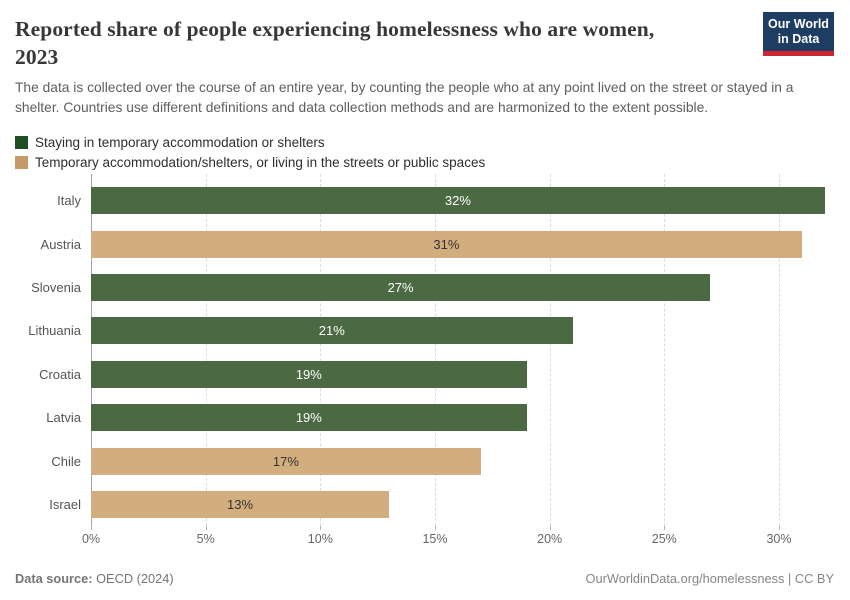  What do you see at coordinates (320, 539) in the screenshot?
I see `x-tick-label: 10%` at bounding box center [320, 539].